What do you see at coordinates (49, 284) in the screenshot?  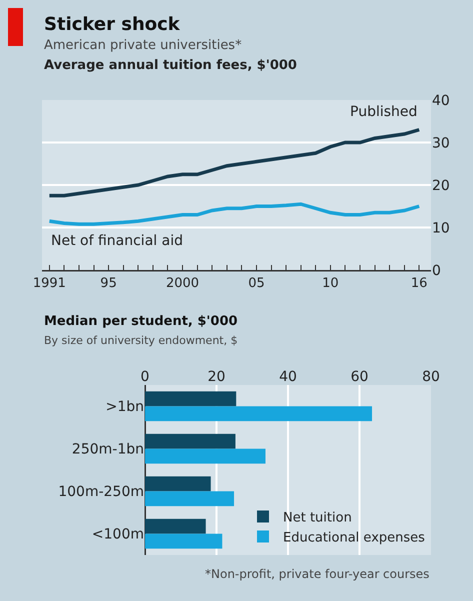 I see `x-tick-label: 1991` at bounding box center [49, 284].